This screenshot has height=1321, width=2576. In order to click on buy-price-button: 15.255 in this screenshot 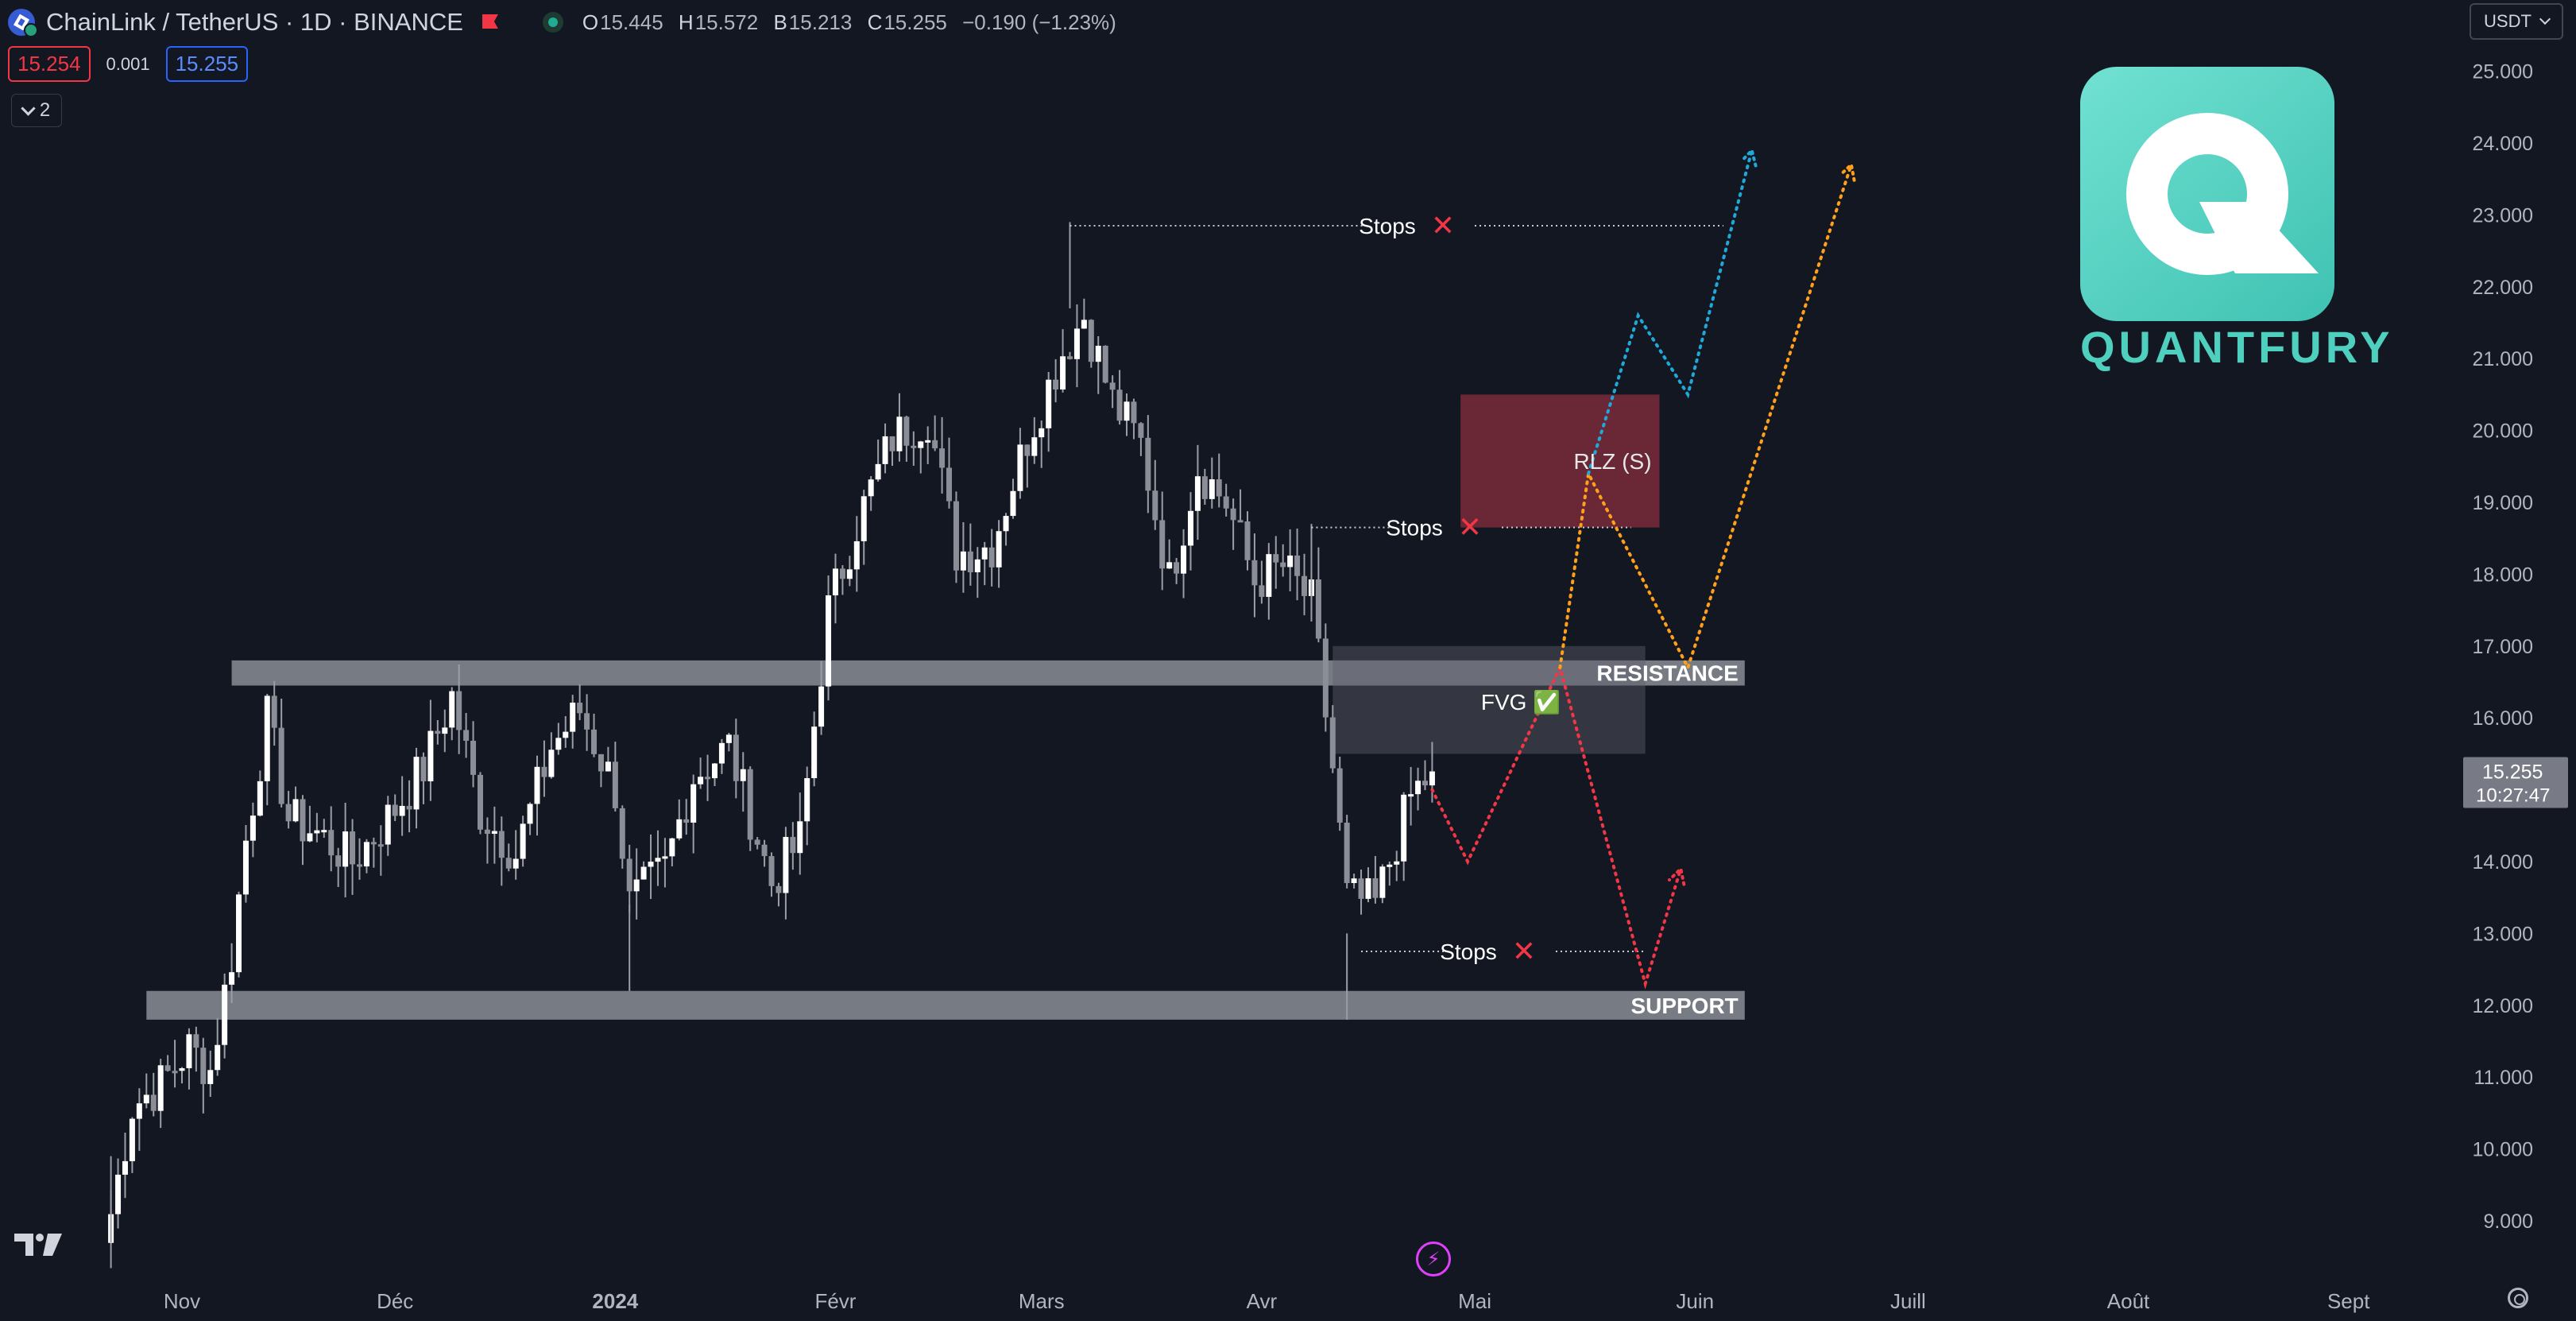, I will do `click(207, 64)`.